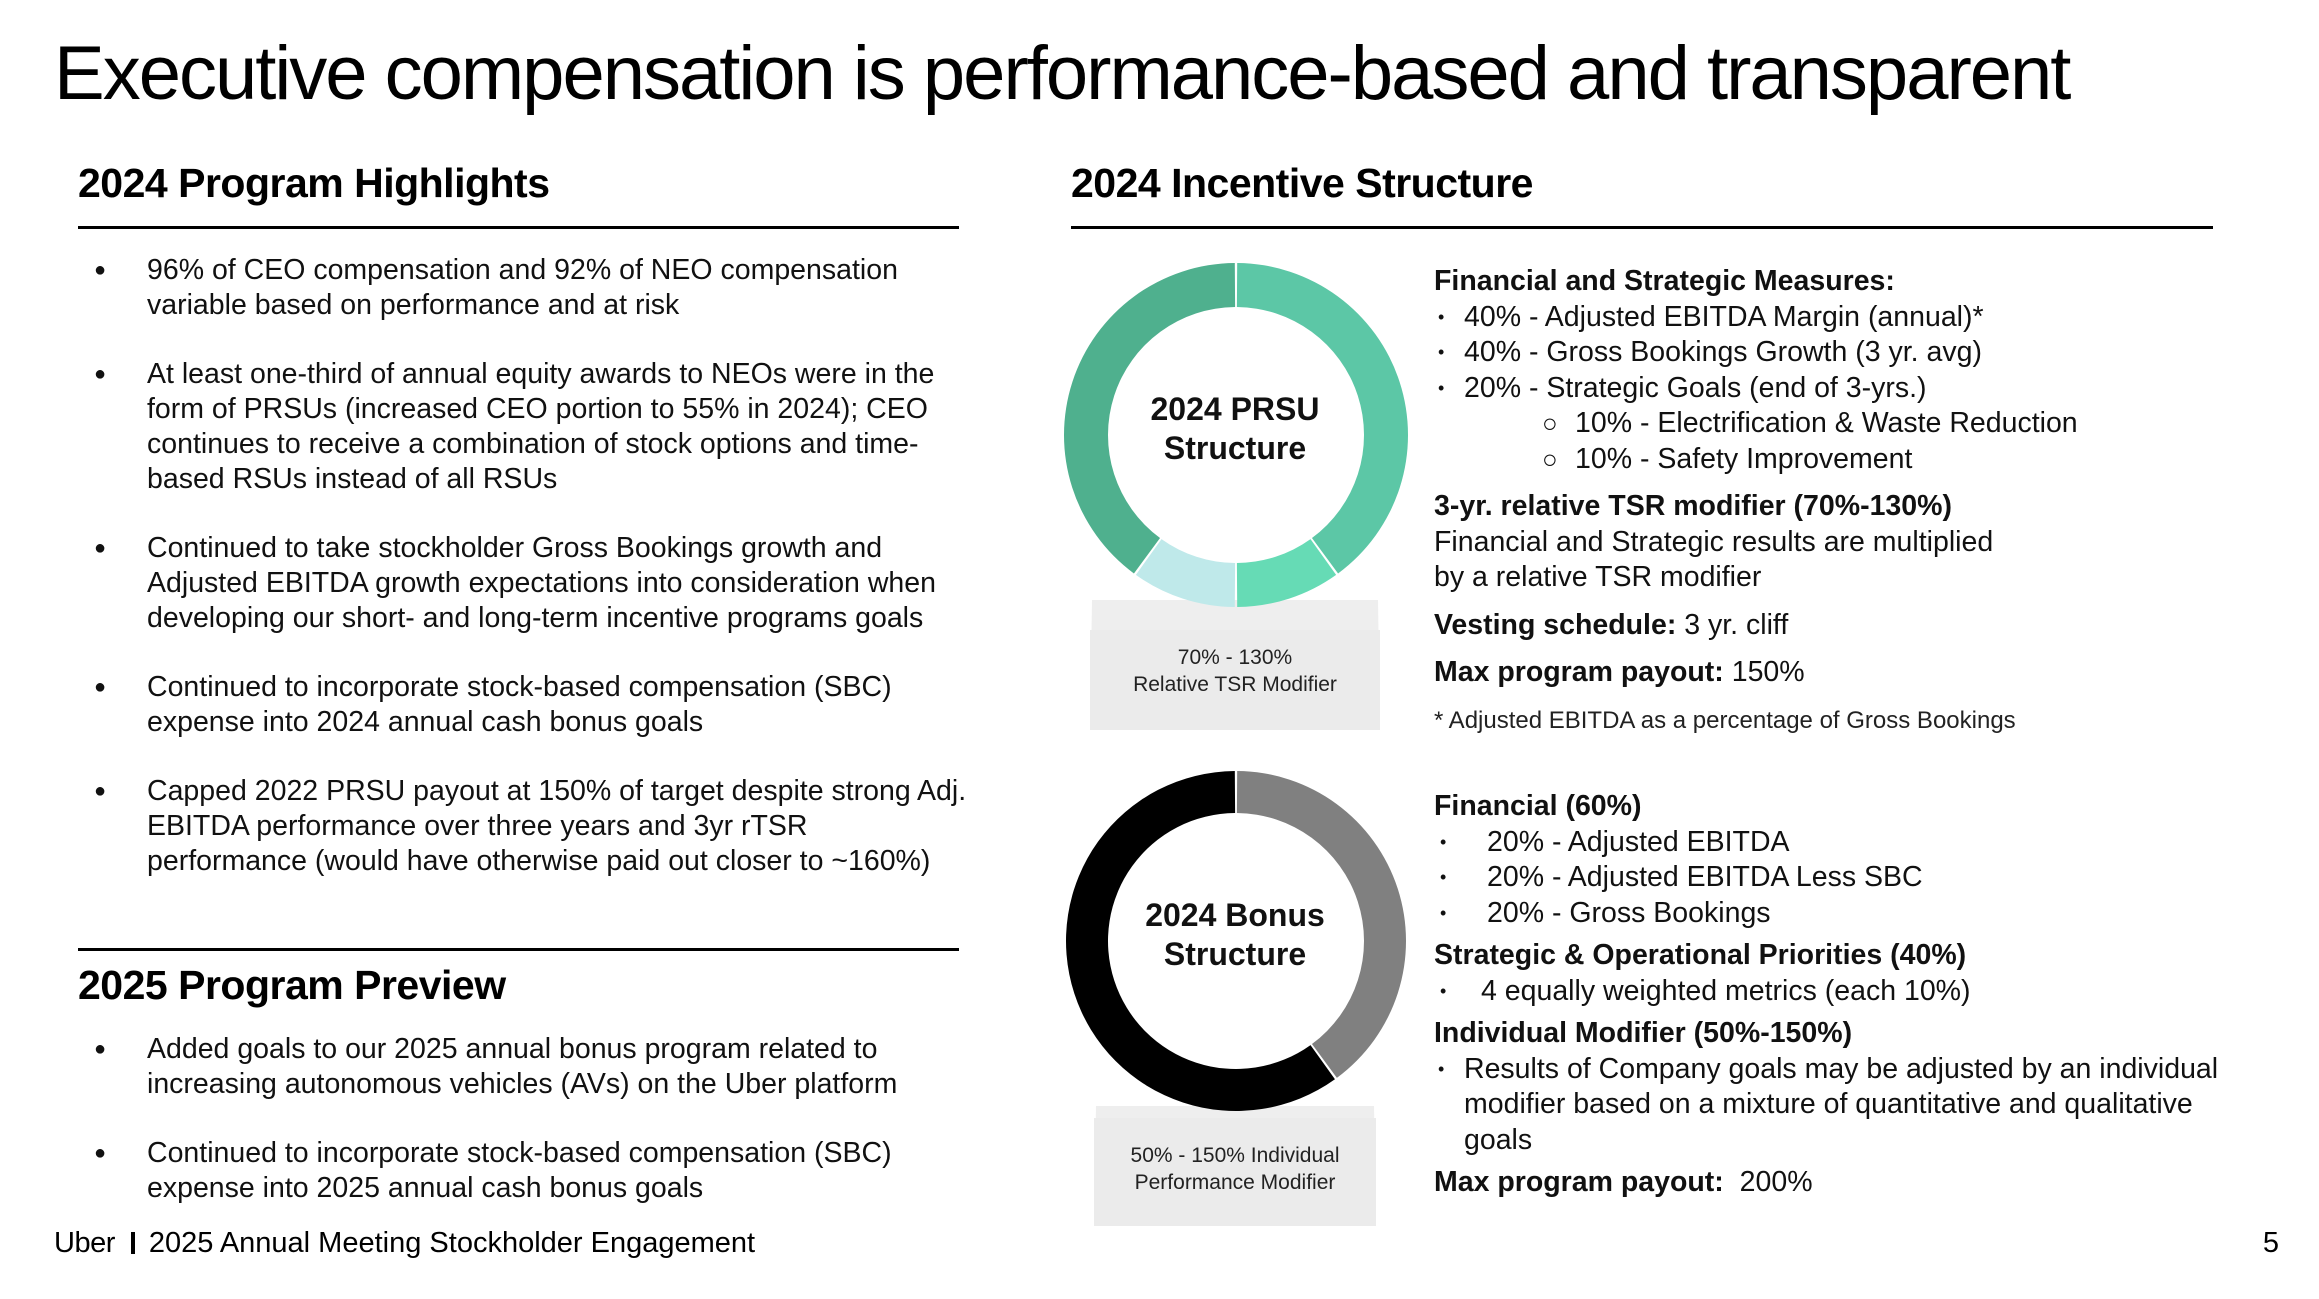  I want to click on individual-heading: Individual Modifier (50%-150%), so click(1643, 1033).